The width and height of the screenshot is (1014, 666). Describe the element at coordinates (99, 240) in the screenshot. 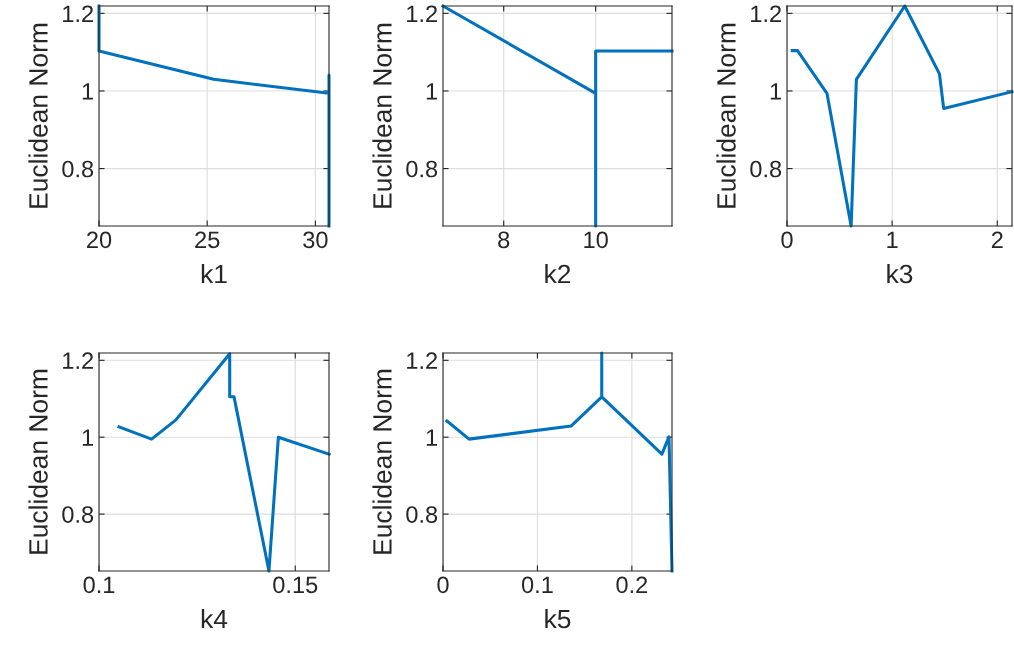

I see `x-tick-label: 20` at that location.